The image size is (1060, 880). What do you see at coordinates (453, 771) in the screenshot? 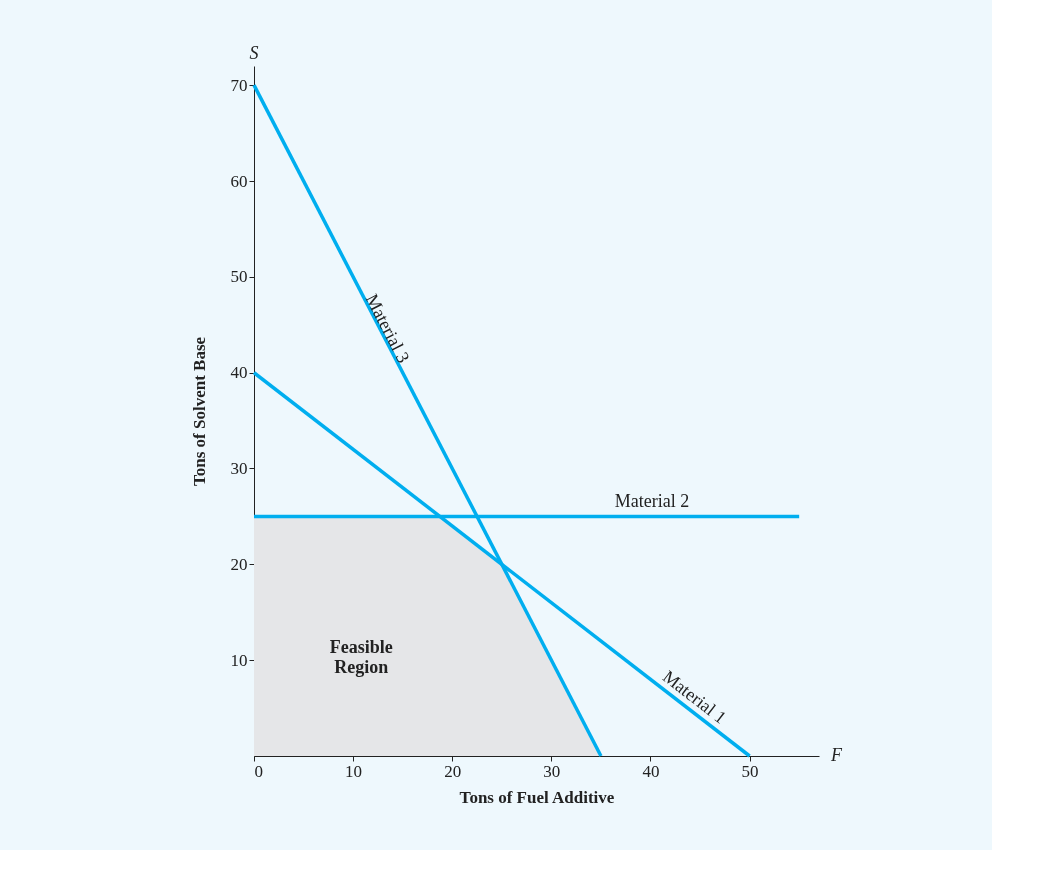
I see `x-tick-label: 20` at bounding box center [453, 771].